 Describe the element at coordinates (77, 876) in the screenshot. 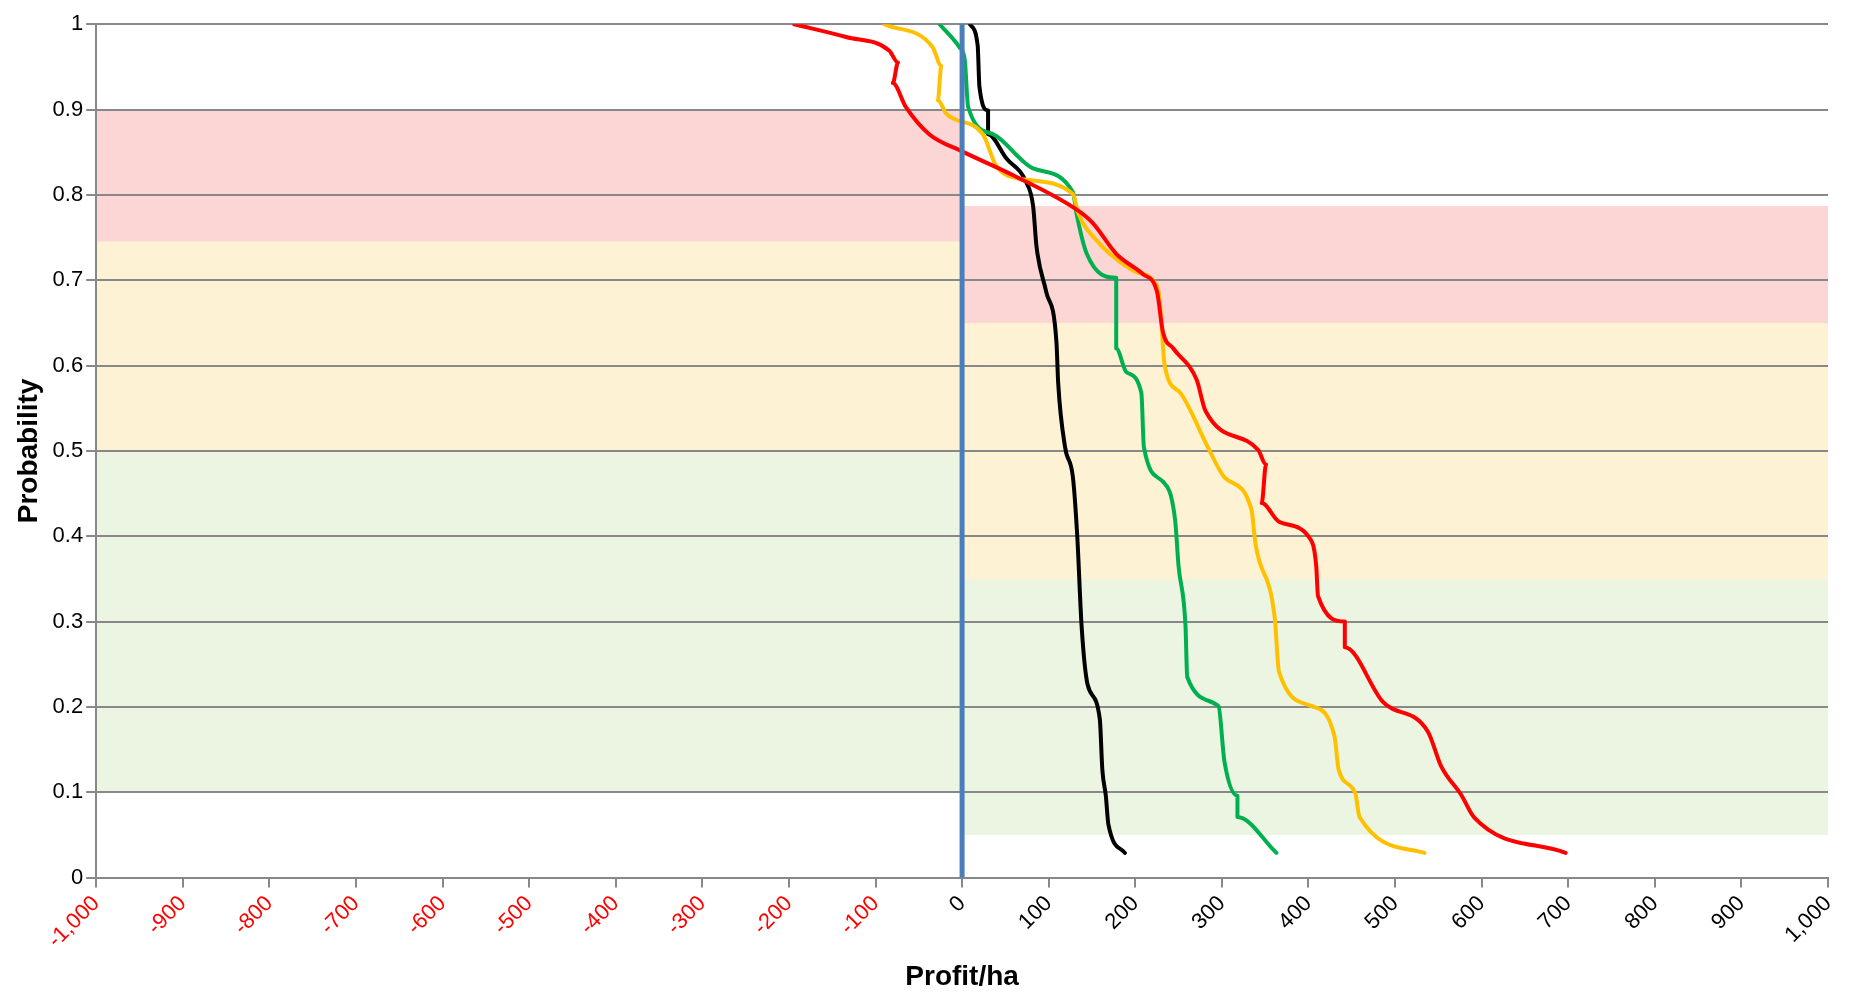

I see `y-tick-label: 0` at that location.